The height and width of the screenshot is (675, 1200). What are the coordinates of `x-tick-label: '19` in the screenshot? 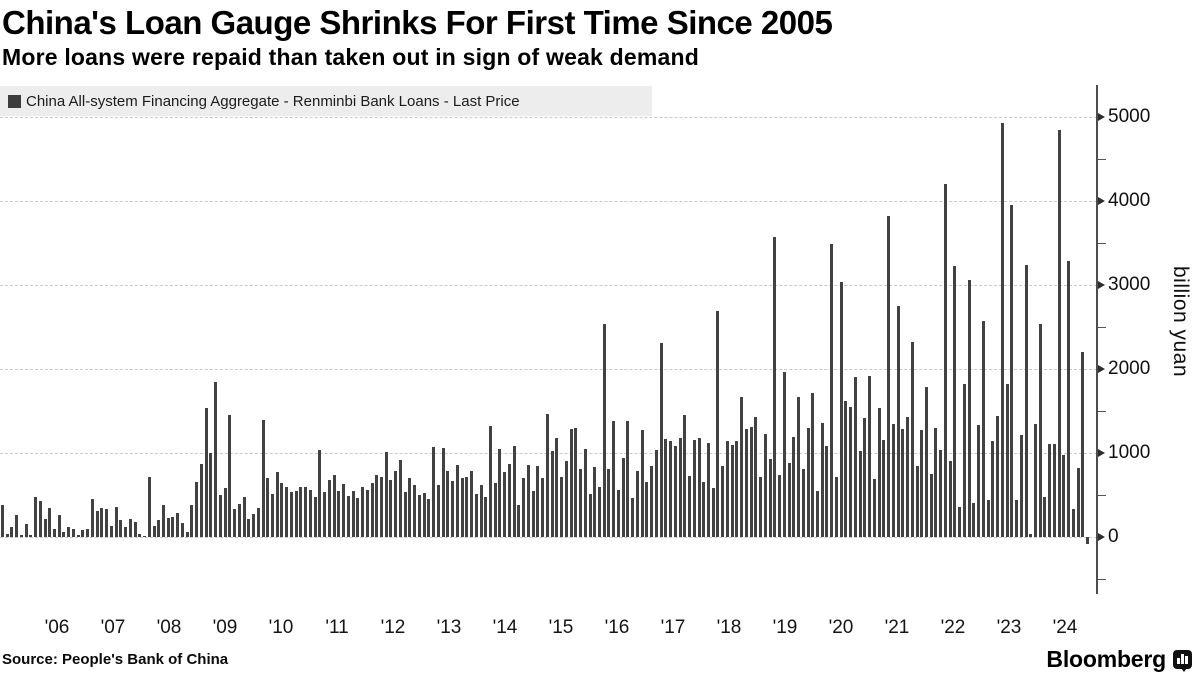 It's located at (785, 627).